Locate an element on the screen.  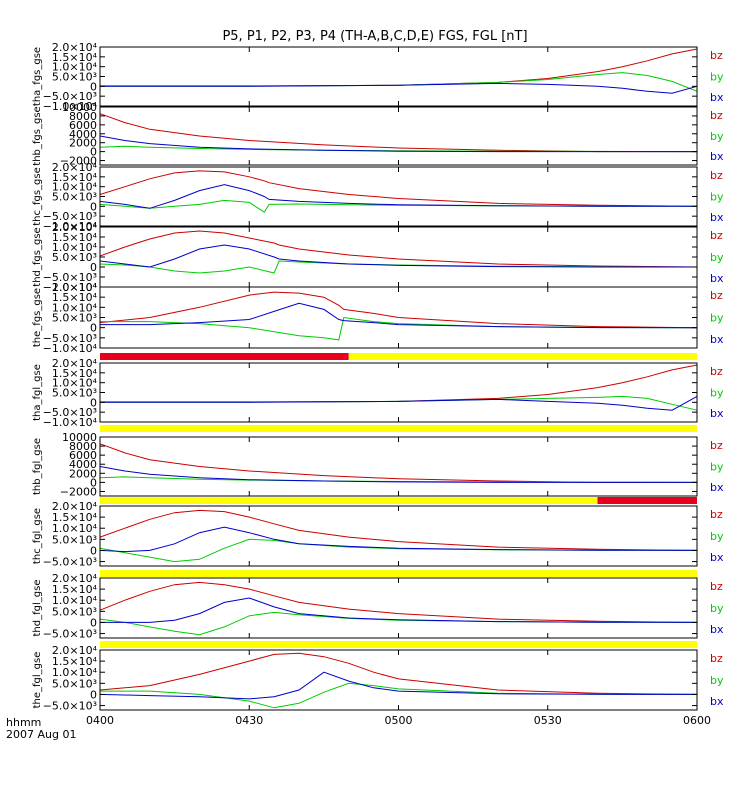
panel-ylabel: thc_fgl_gse is located at coordinates (37, 536).